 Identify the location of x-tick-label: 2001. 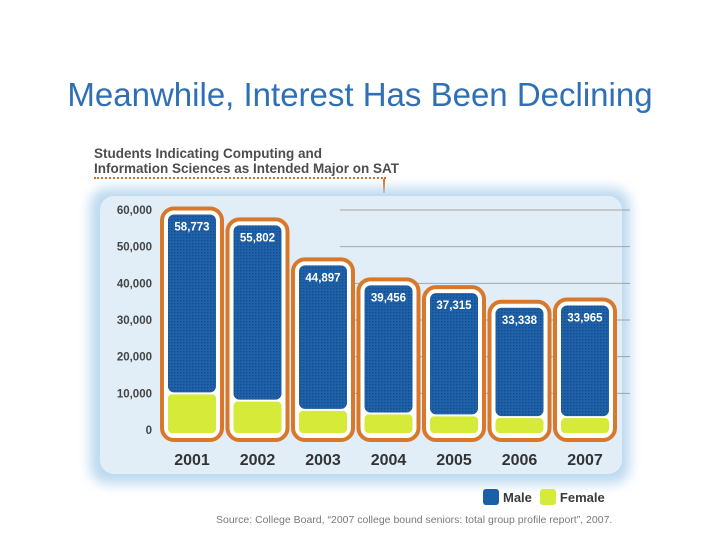
(192, 460).